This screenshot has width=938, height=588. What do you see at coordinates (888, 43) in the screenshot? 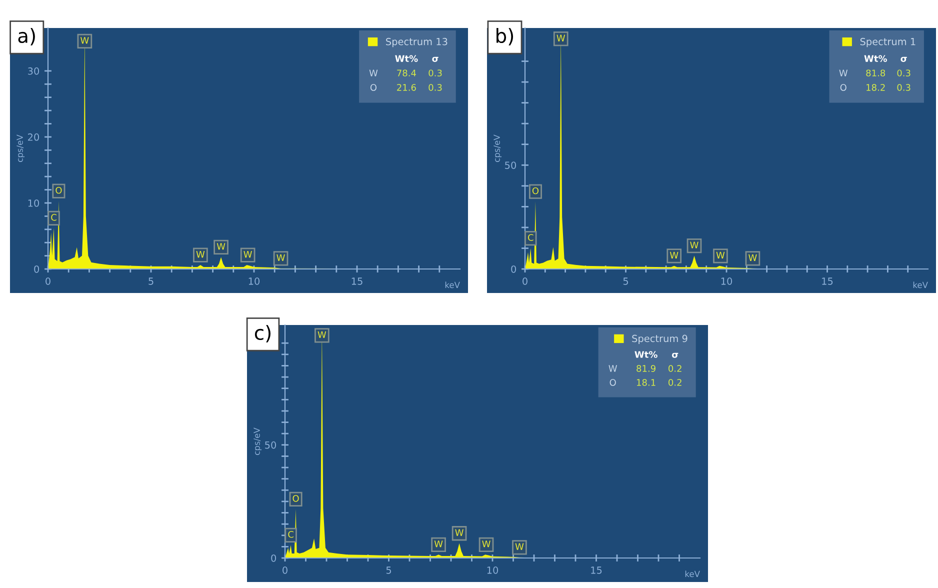
I see `legend-label: Spectrum 1` at bounding box center [888, 43].